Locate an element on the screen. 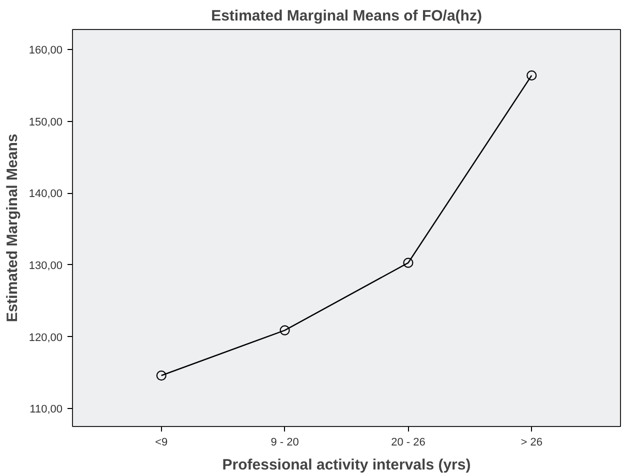 This screenshot has width=636, height=476. y-axis-title: Estimated Marginal Means is located at coordinates (12, 228).